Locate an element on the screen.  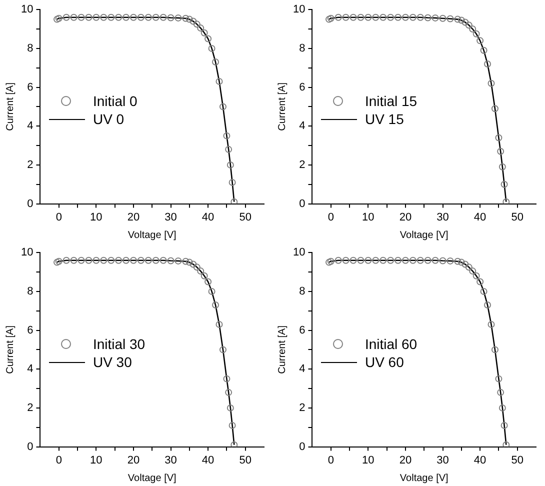
y-tick-label: 4 is located at coordinates (302, 126).